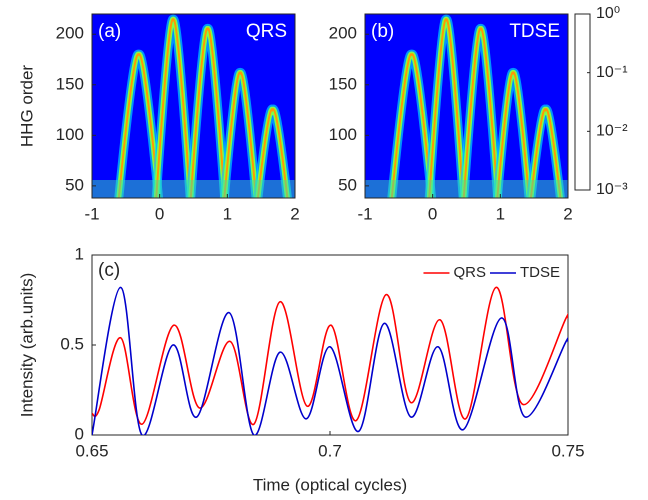 This screenshot has width=648, height=500. Describe the element at coordinates (91, 450) in the screenshot. I see `x-tick-label: 0.65` at that location.